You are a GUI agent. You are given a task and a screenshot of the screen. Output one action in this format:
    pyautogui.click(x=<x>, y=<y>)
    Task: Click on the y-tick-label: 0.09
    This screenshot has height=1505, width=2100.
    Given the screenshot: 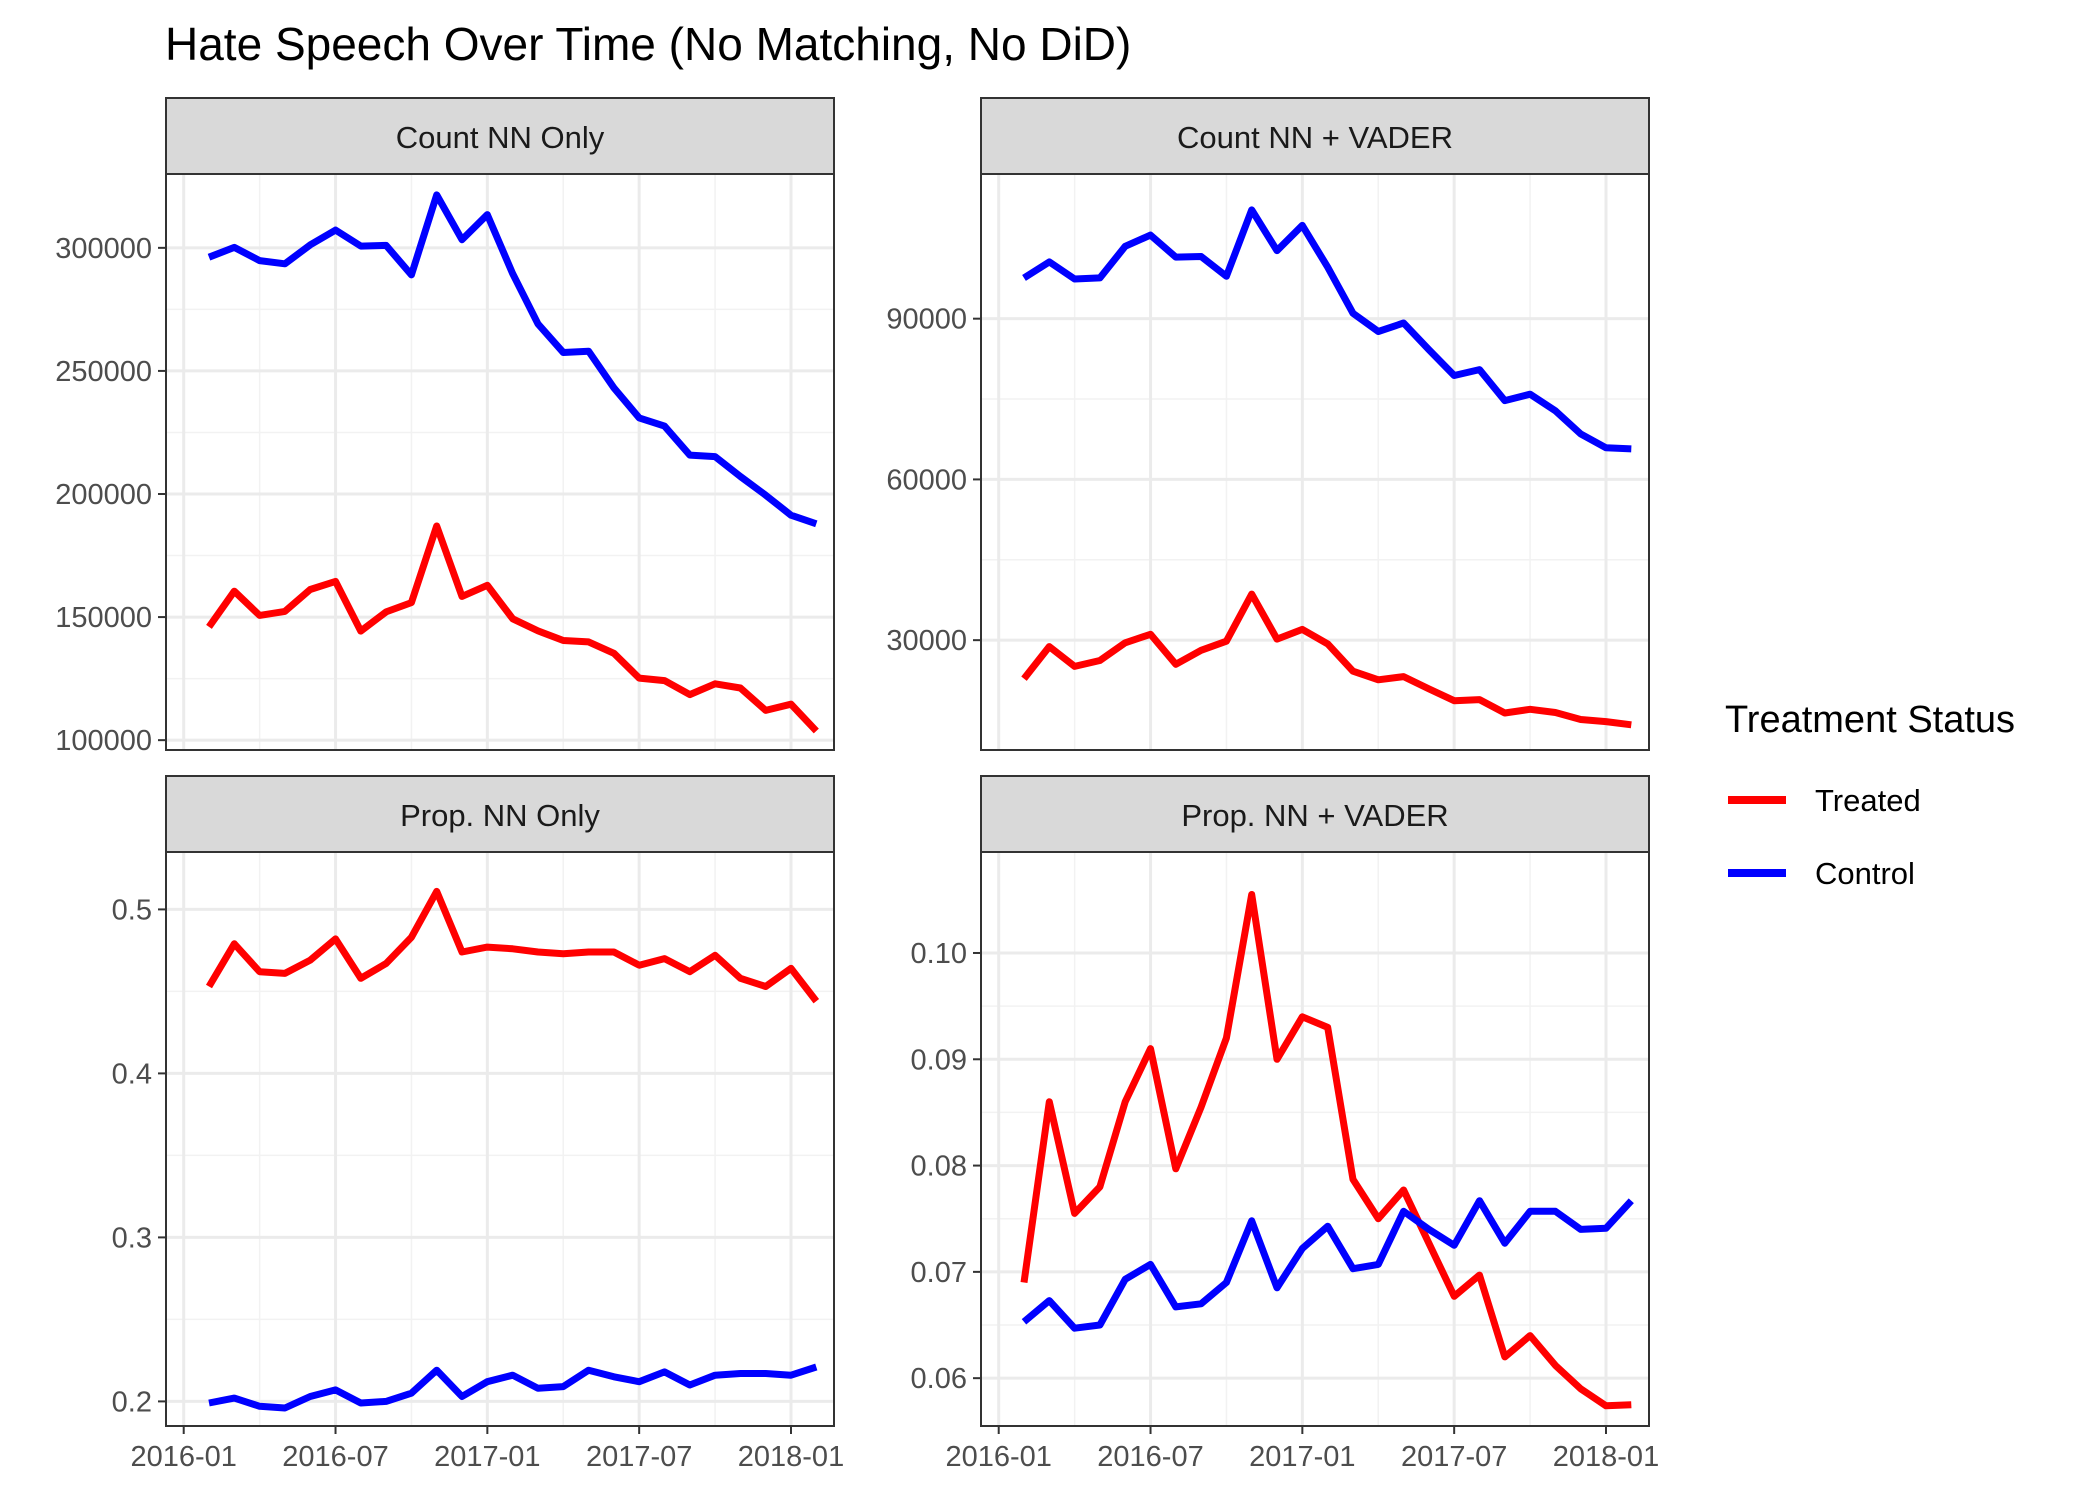 What is the action you would take?
    pyautogui.click(x=939, y=1060)
    